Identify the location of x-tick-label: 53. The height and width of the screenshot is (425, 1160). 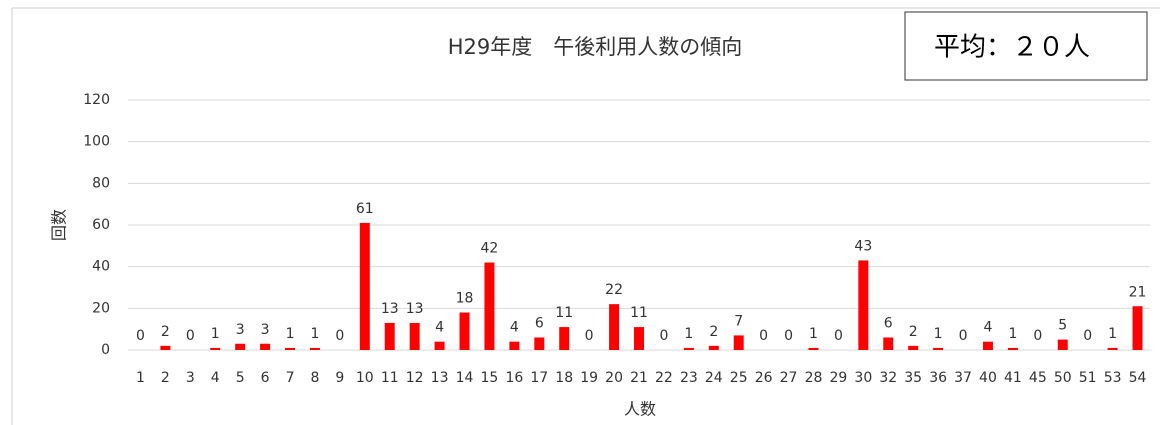
(1113, 378).